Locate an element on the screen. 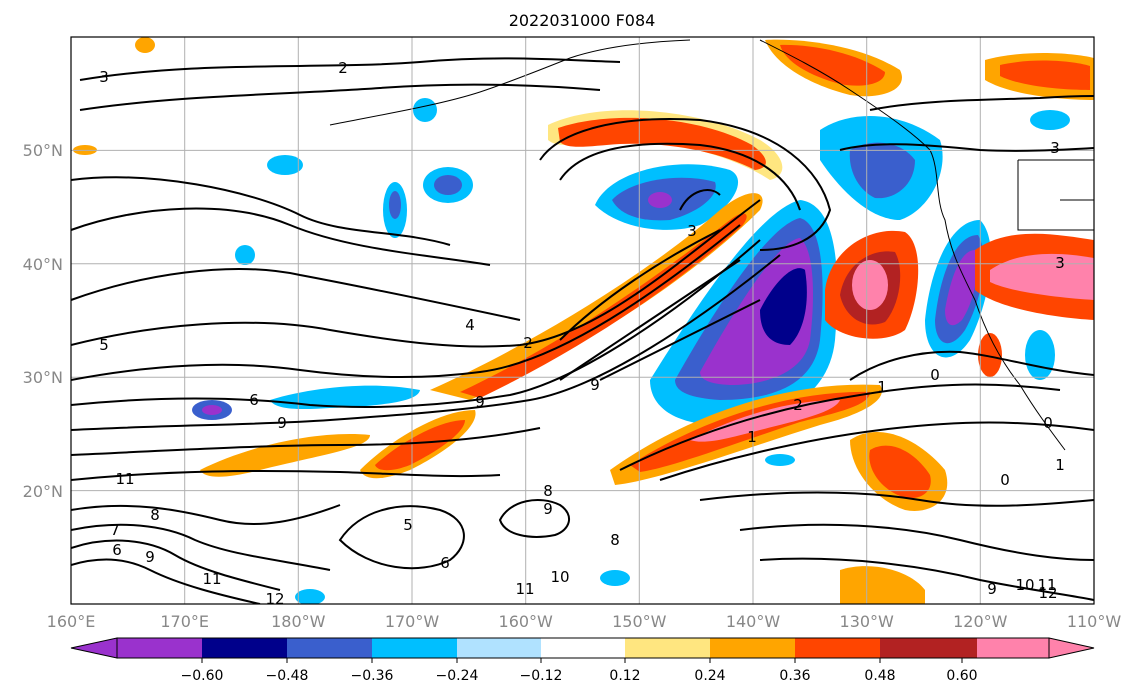  contour-label: 4 is located at coordinates (470, 325).